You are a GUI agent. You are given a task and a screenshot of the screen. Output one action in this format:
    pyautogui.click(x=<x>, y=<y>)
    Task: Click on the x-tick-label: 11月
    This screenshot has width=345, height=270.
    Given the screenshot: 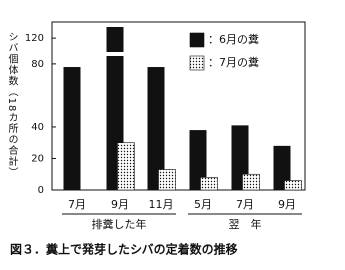 What is the action you would take?
    pyautogui.click(x=161, y=204)
    